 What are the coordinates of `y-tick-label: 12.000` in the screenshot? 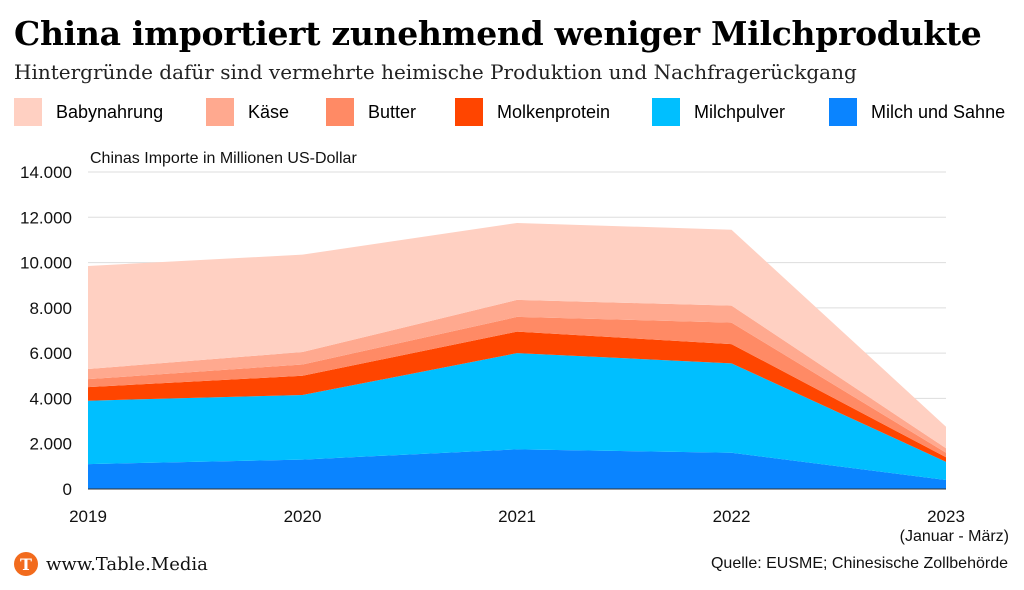 It's located at (46, 217).